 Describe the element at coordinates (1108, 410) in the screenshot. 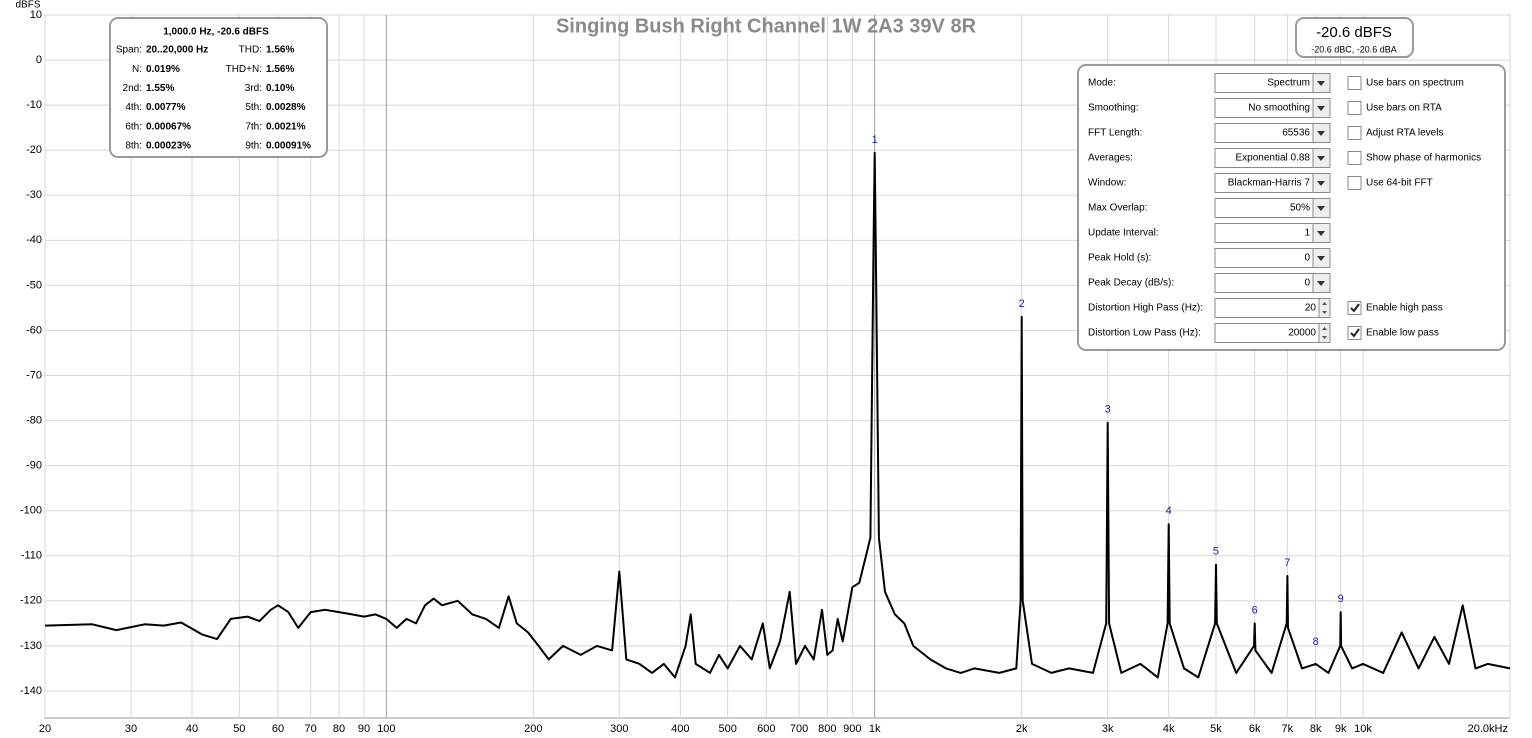

I see `harmonic-label: 3` at that location.